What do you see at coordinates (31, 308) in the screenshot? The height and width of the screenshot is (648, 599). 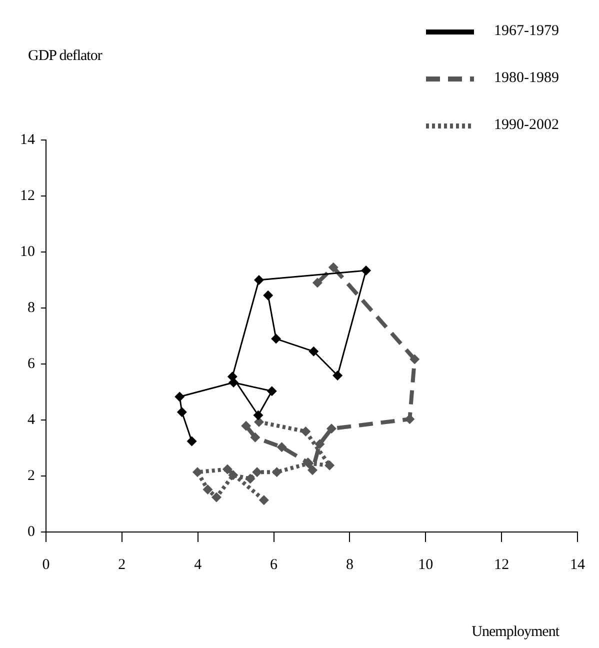 I see `y-tick-label: 8` at bounding box center [31, 308].